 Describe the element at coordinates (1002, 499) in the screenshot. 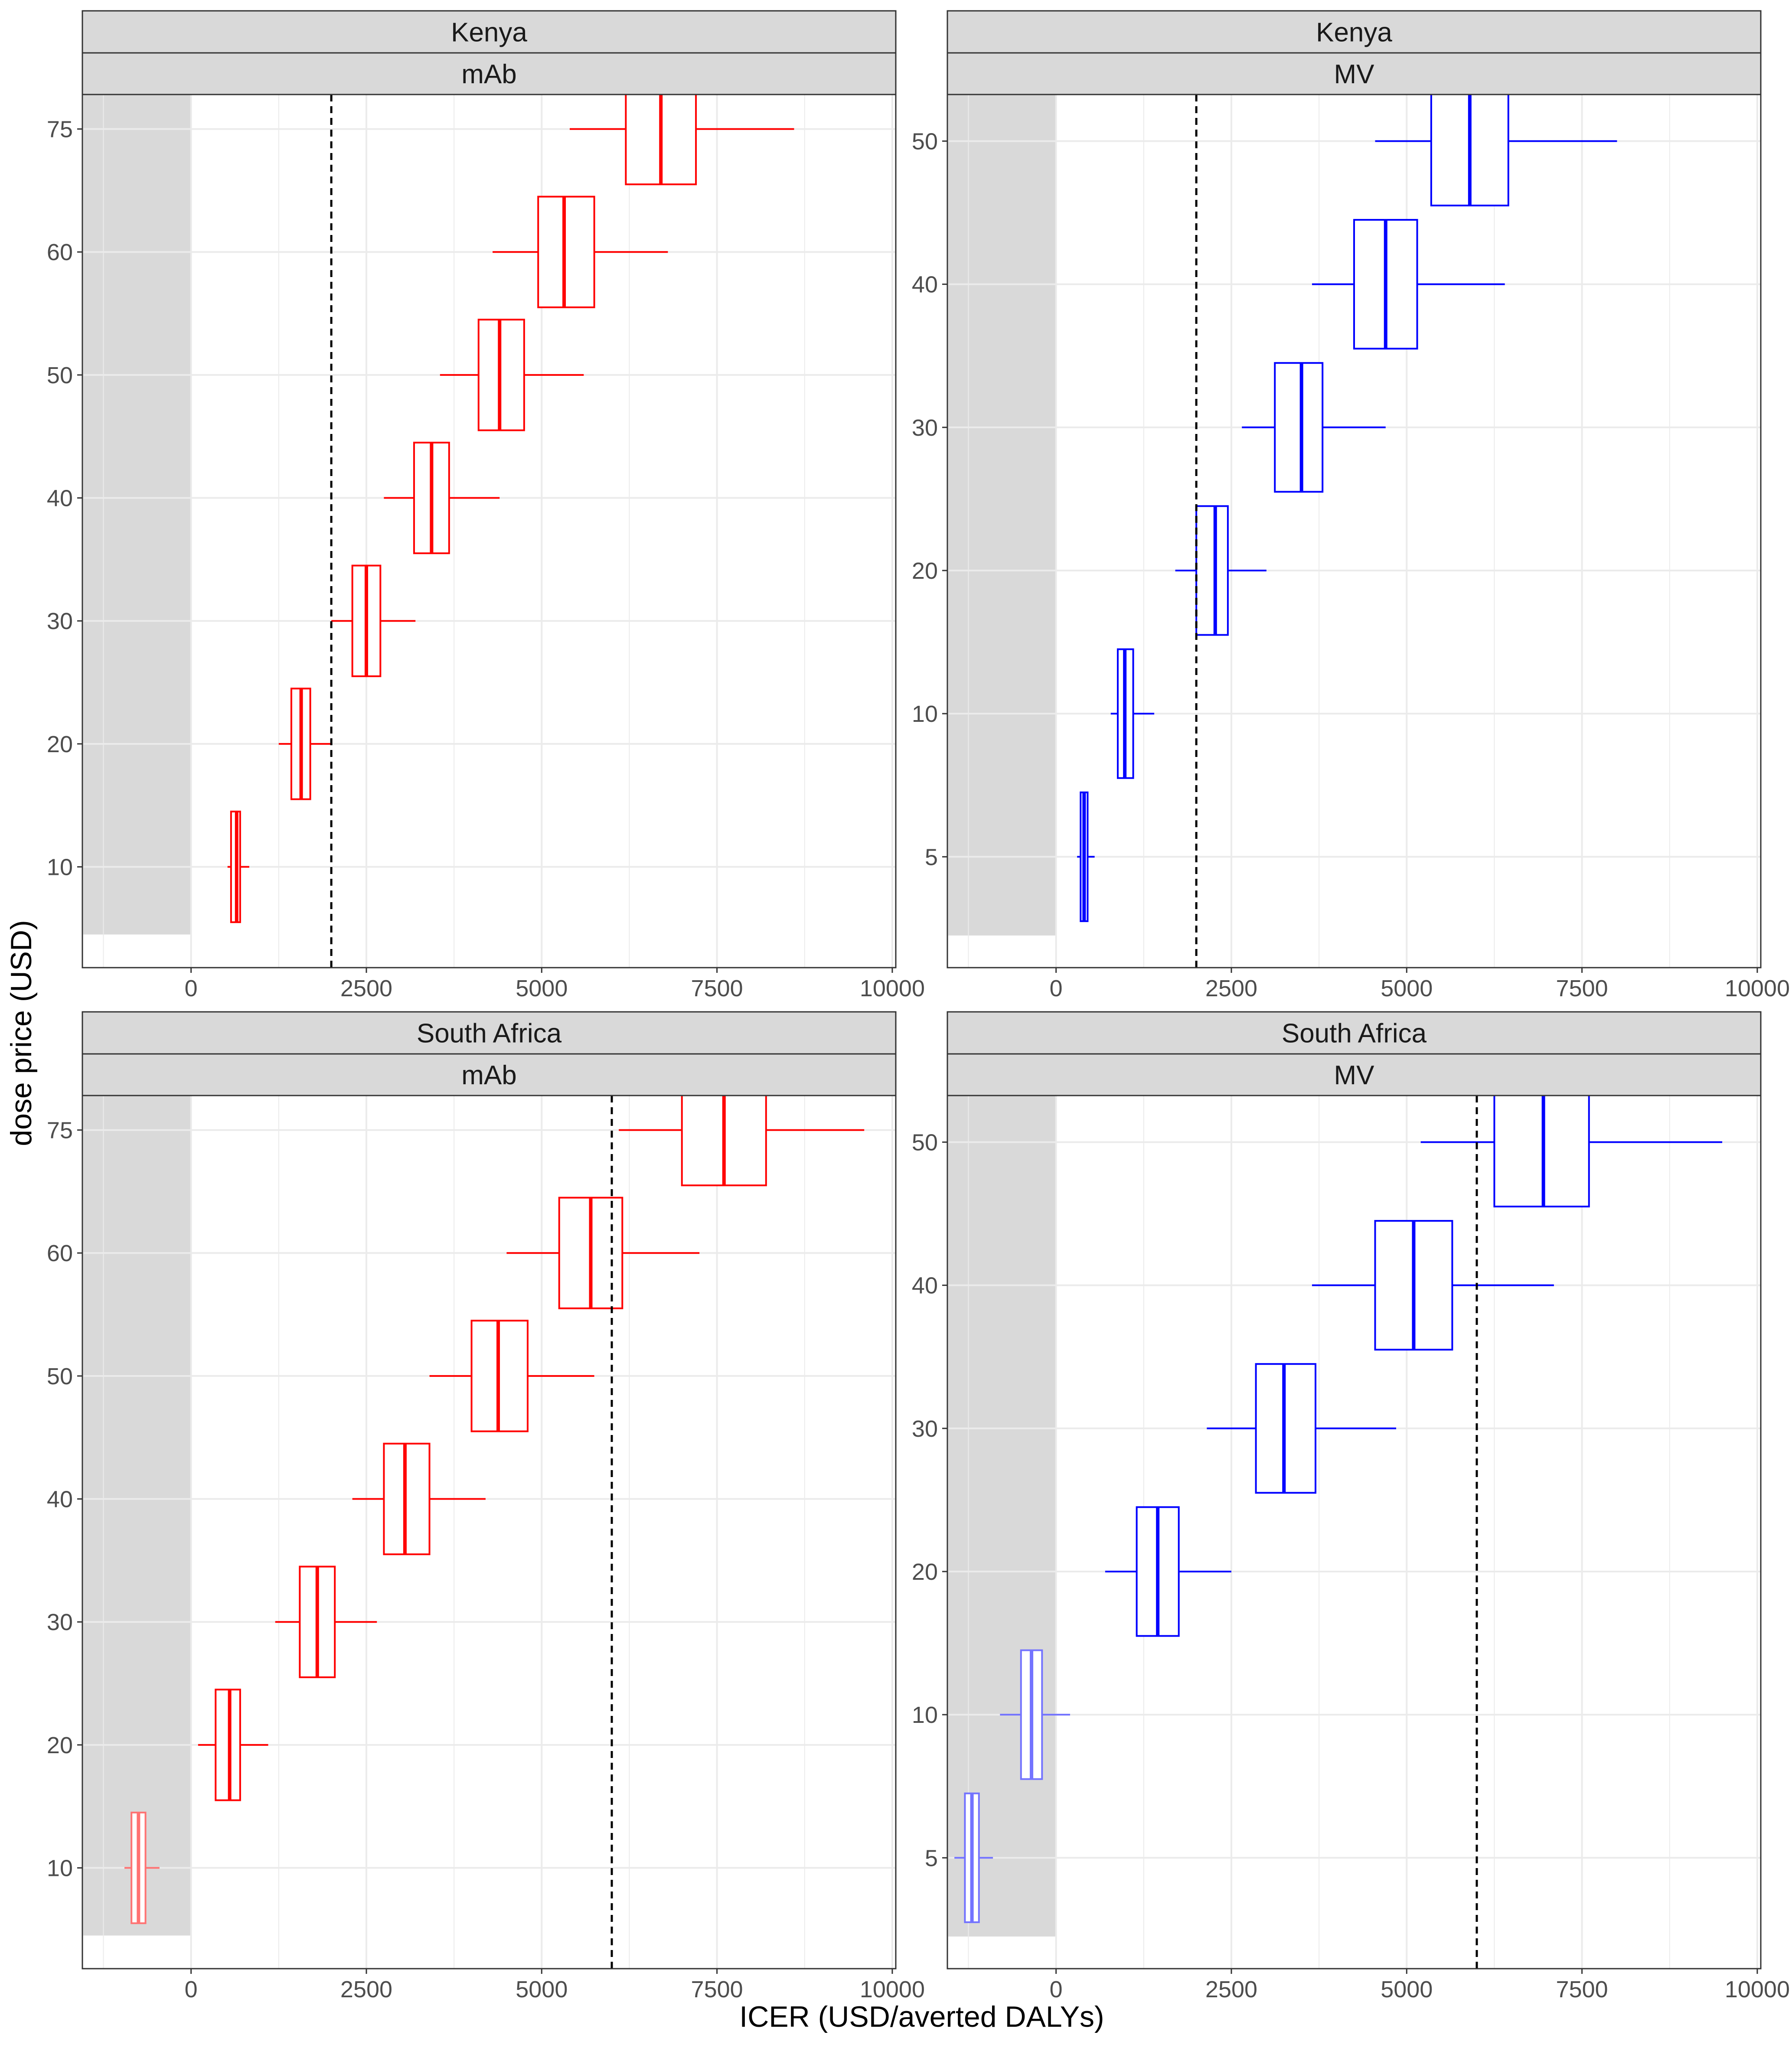

I see `cost-saving-band` at that location.